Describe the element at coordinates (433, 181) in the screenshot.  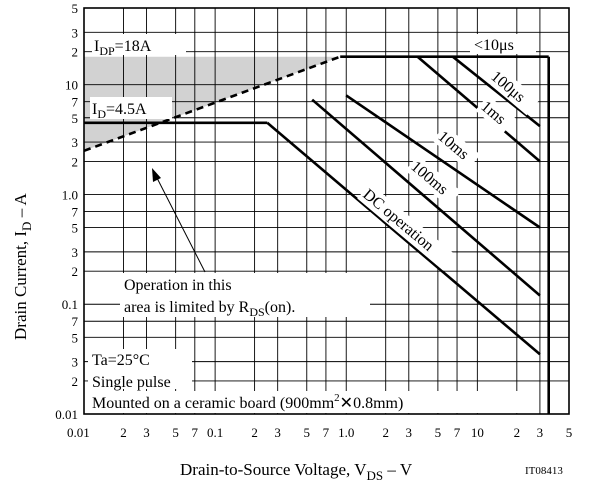
I see `pulse-100ms-label-bg` at that location.